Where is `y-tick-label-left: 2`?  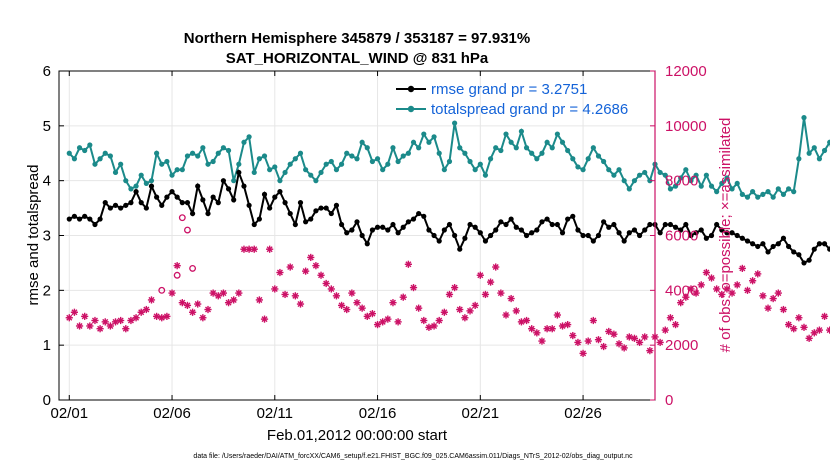 y-tick-label-left: 2 is located at coordinates (47, 290).